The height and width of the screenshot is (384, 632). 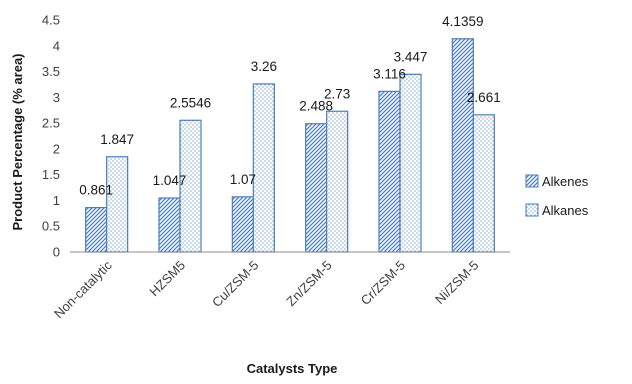 I want to click on bar-alkenes-non-catalytic, so click(x=96, y=230).